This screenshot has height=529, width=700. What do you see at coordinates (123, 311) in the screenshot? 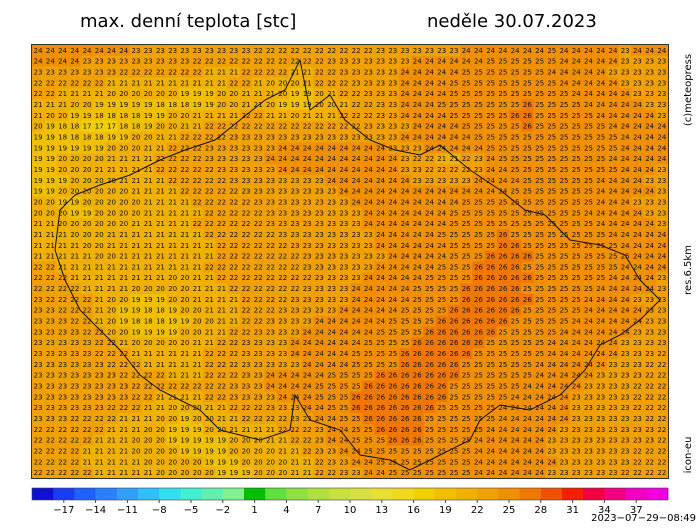
I see `temperature-value: 19` at bounding box center [123, 311].